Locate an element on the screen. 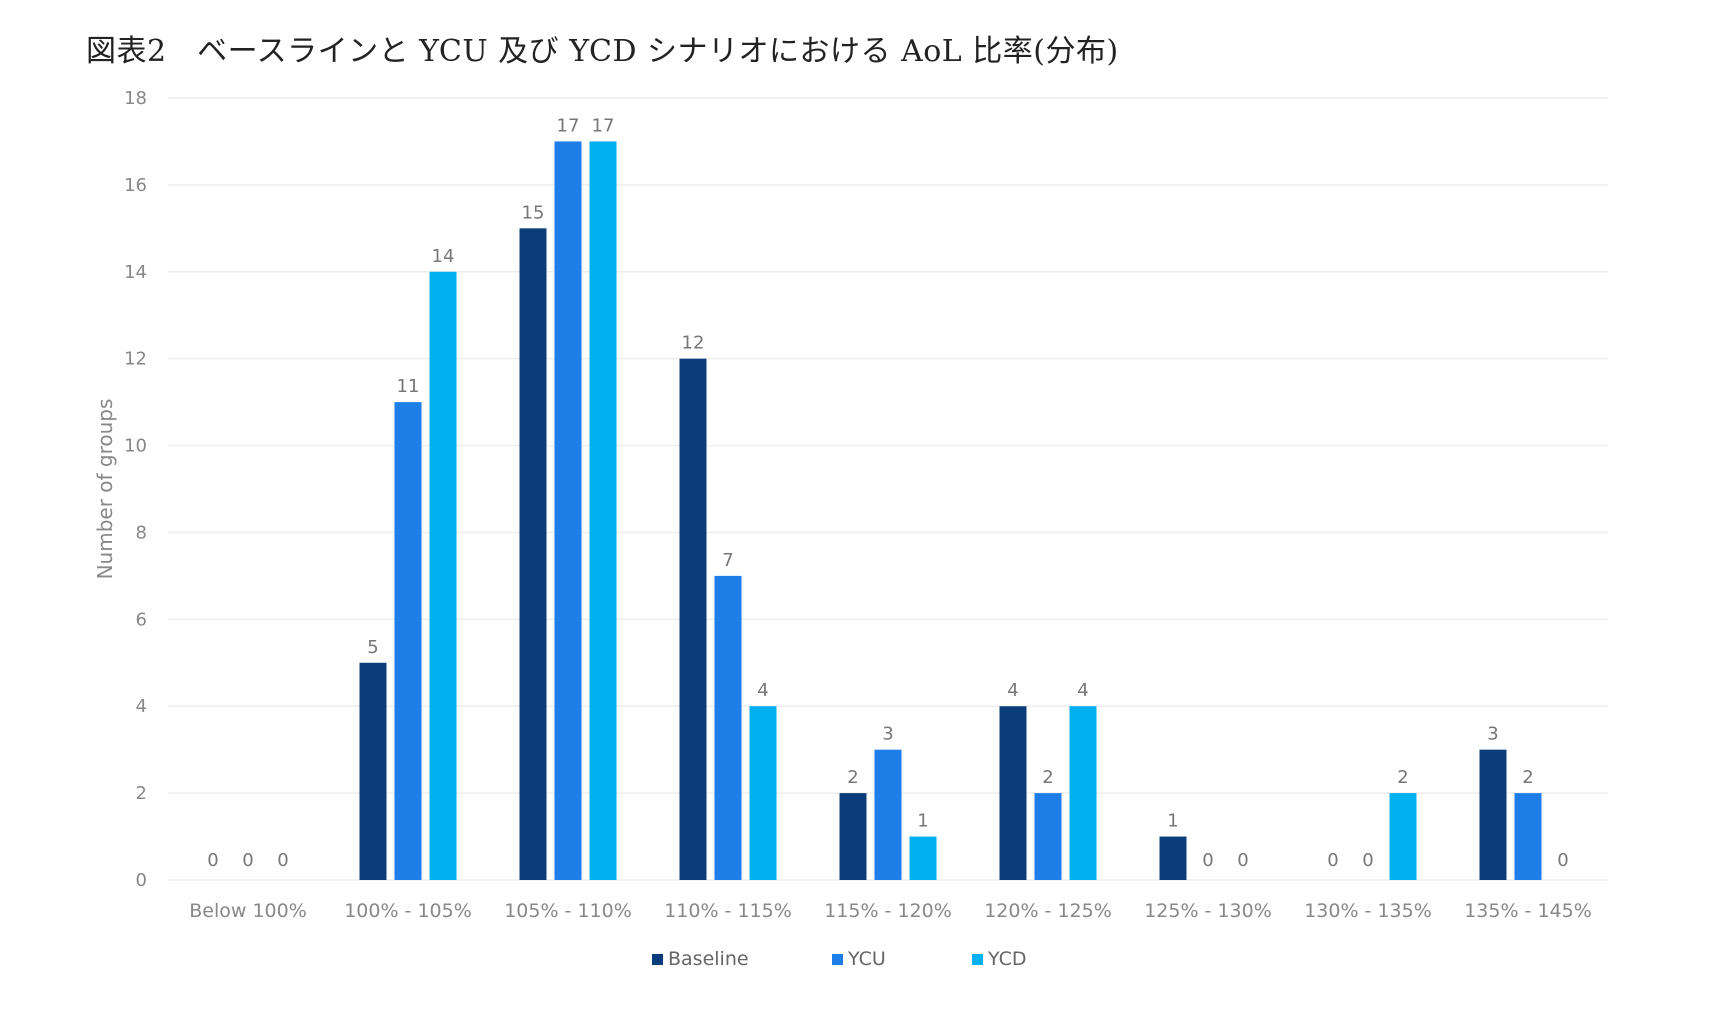  data-label-ycu: 3 is located at coordinates (887, 734).